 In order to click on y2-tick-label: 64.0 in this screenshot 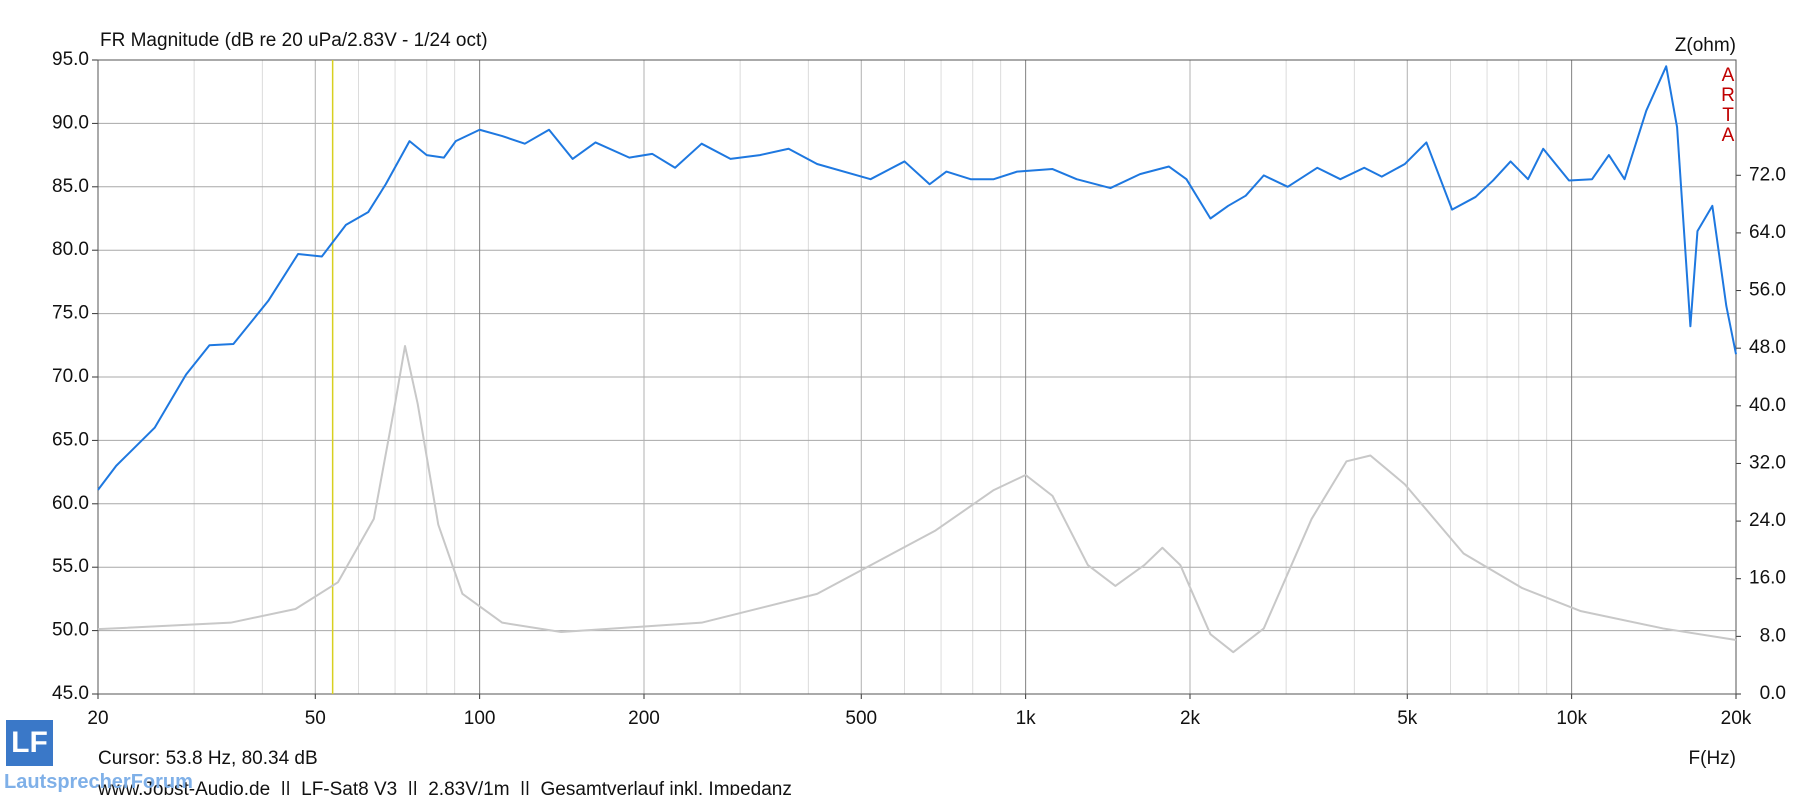, I will do `click(1767, 232)`.